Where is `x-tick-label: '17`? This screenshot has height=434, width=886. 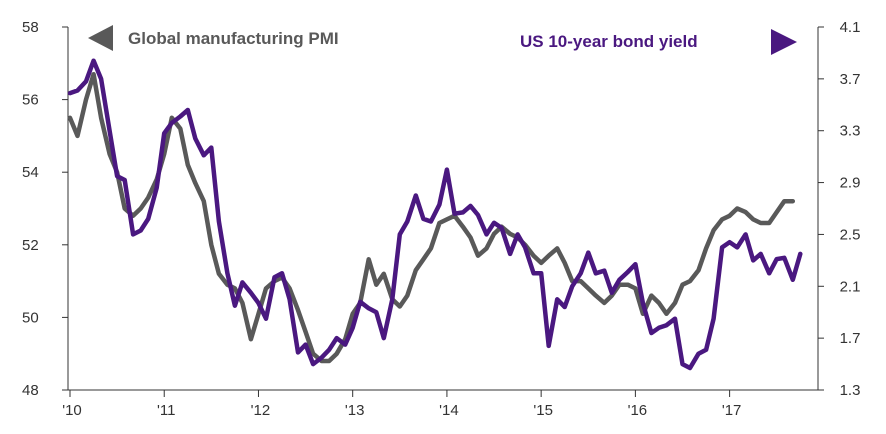
x-tick-label: '17 is located at coordinates (732, 410).